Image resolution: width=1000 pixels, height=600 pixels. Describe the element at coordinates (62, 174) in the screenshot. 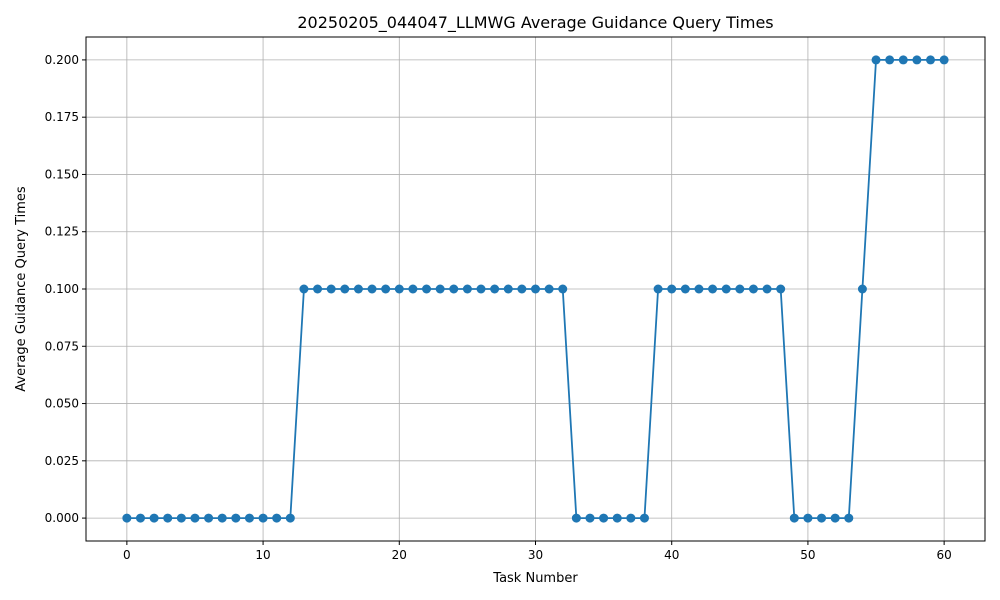

I see `y-tick-label: 0.150` at that location.